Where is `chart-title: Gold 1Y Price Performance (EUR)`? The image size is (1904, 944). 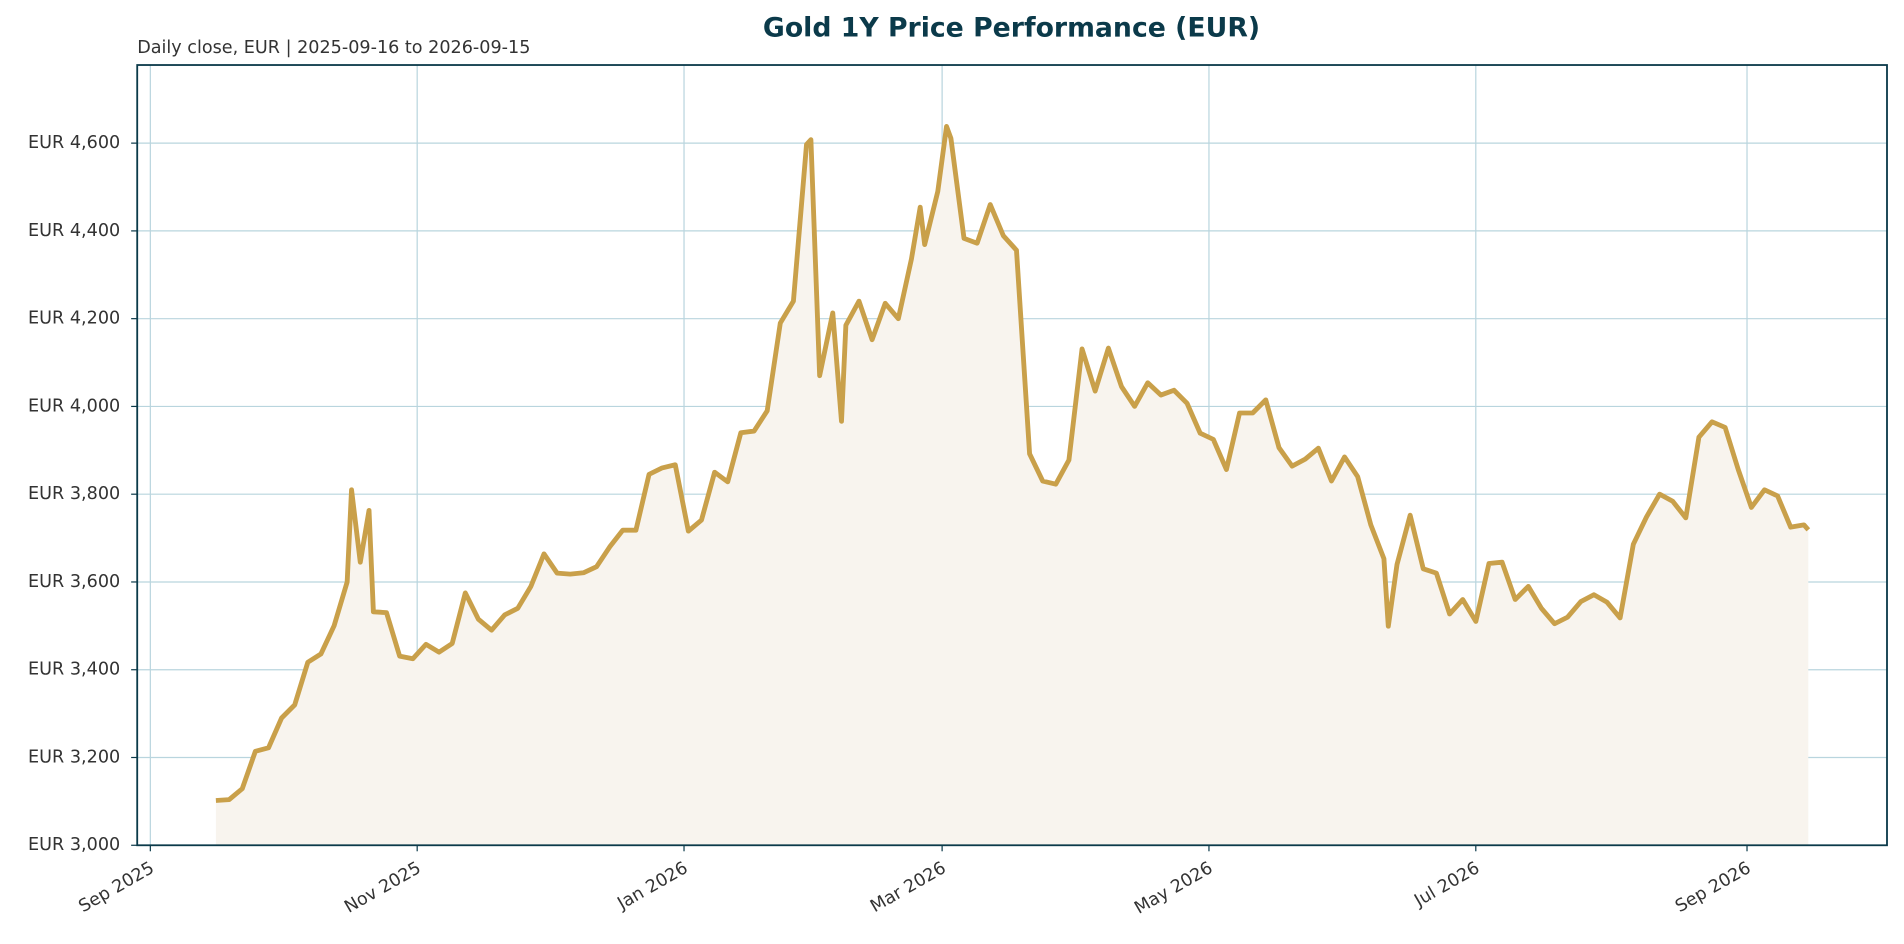
chart-title: Gold 1Y Price Performance (EUR) is located at coordinates (1011, 27).